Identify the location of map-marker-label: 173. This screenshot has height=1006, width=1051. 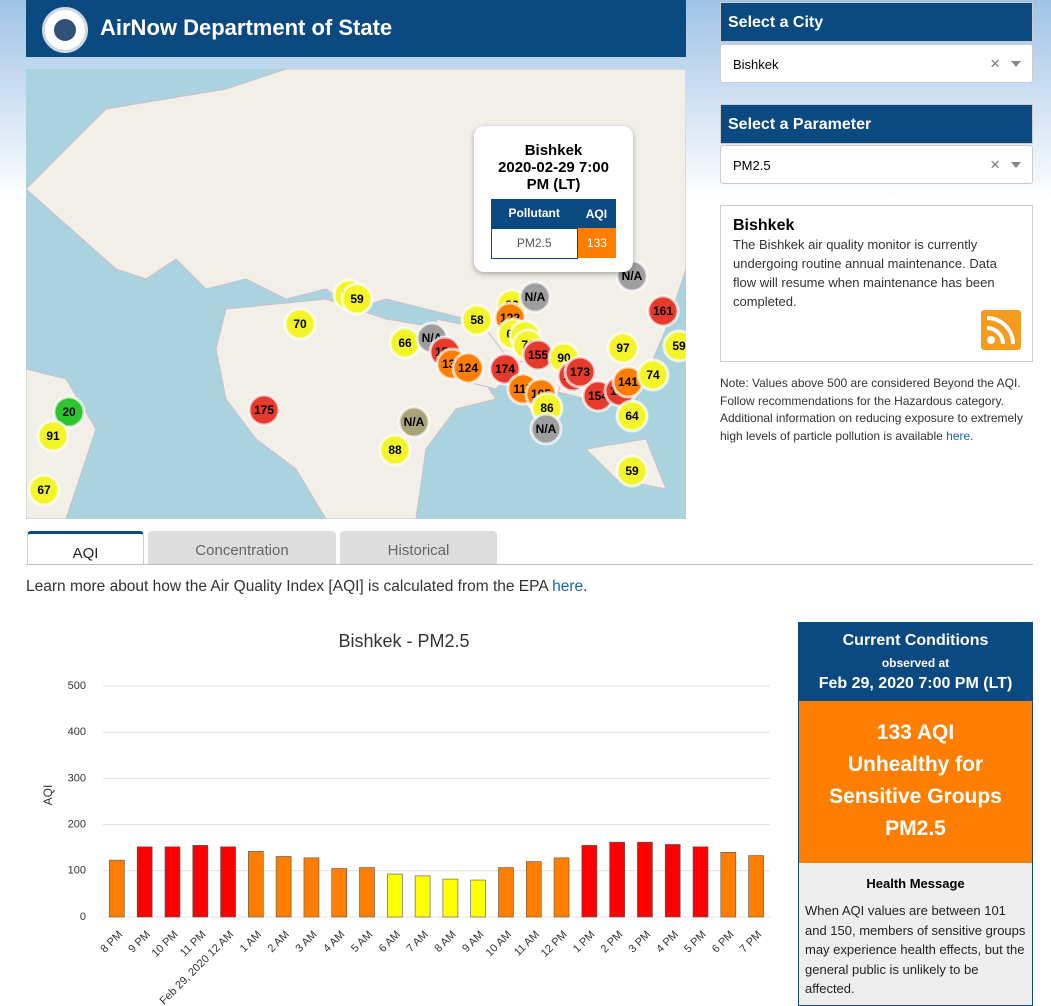
(580, 372).